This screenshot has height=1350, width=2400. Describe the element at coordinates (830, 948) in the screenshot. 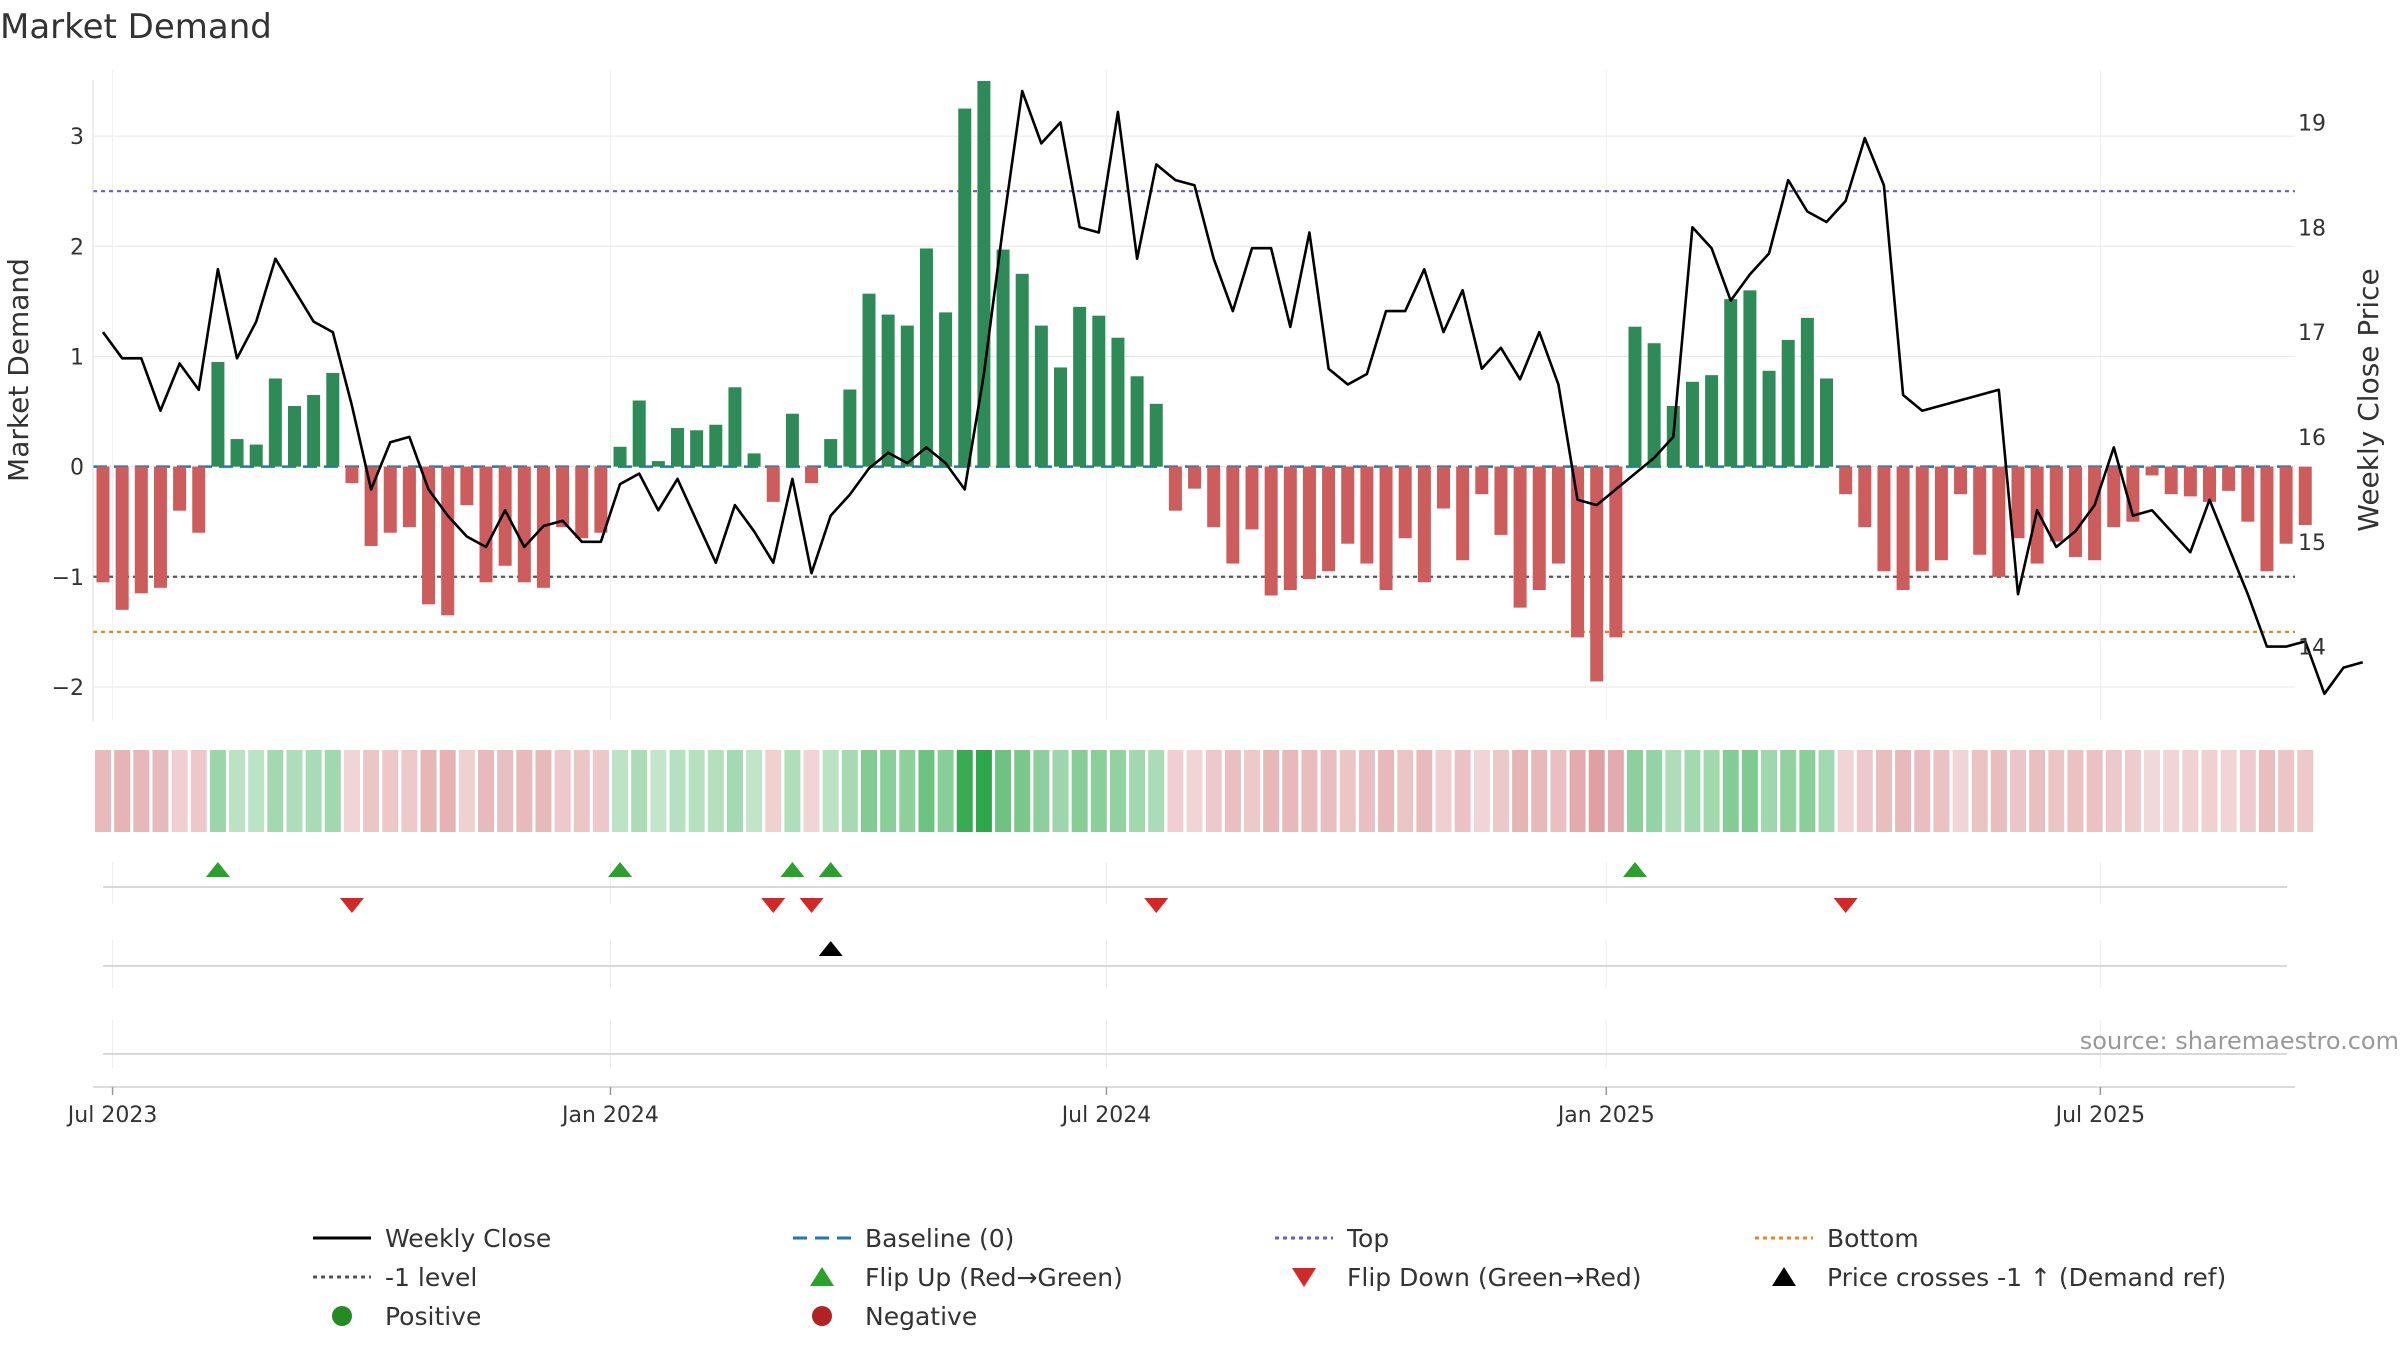

I see `price-cross-marker` at that location.